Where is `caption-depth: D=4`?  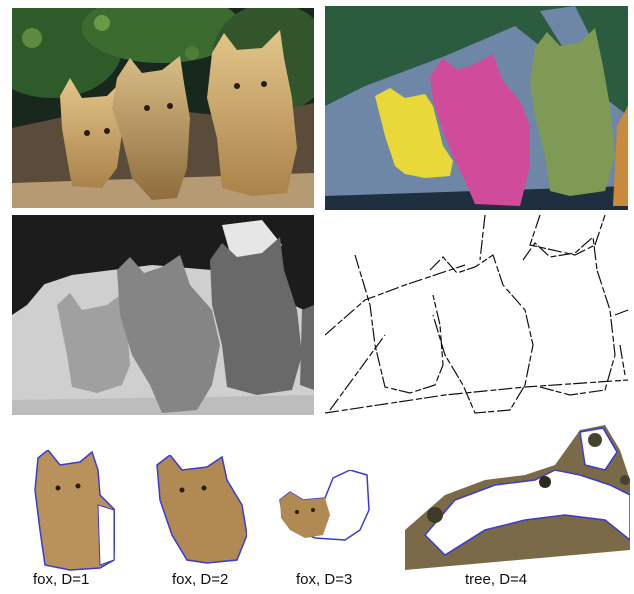
caption-depth: D=4 is located at coordinates (513, 579).